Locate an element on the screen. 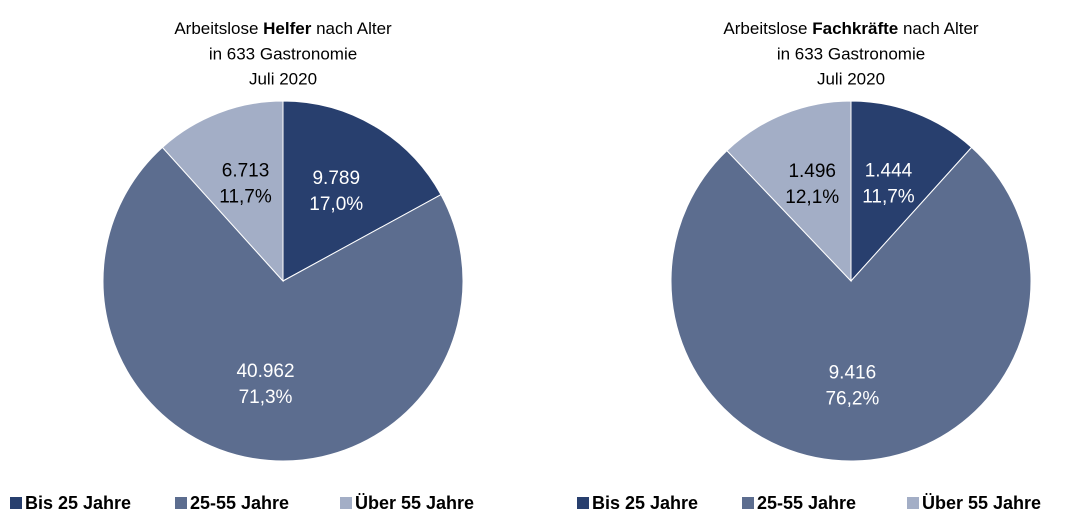  value-label: 40.962 is located at coordinates (265, 371).